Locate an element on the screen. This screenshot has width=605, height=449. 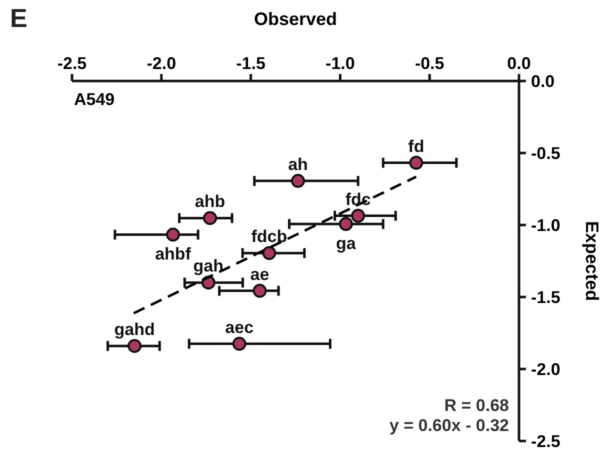
x-tick-label: -1.5 is located at coordinates (251, 63).